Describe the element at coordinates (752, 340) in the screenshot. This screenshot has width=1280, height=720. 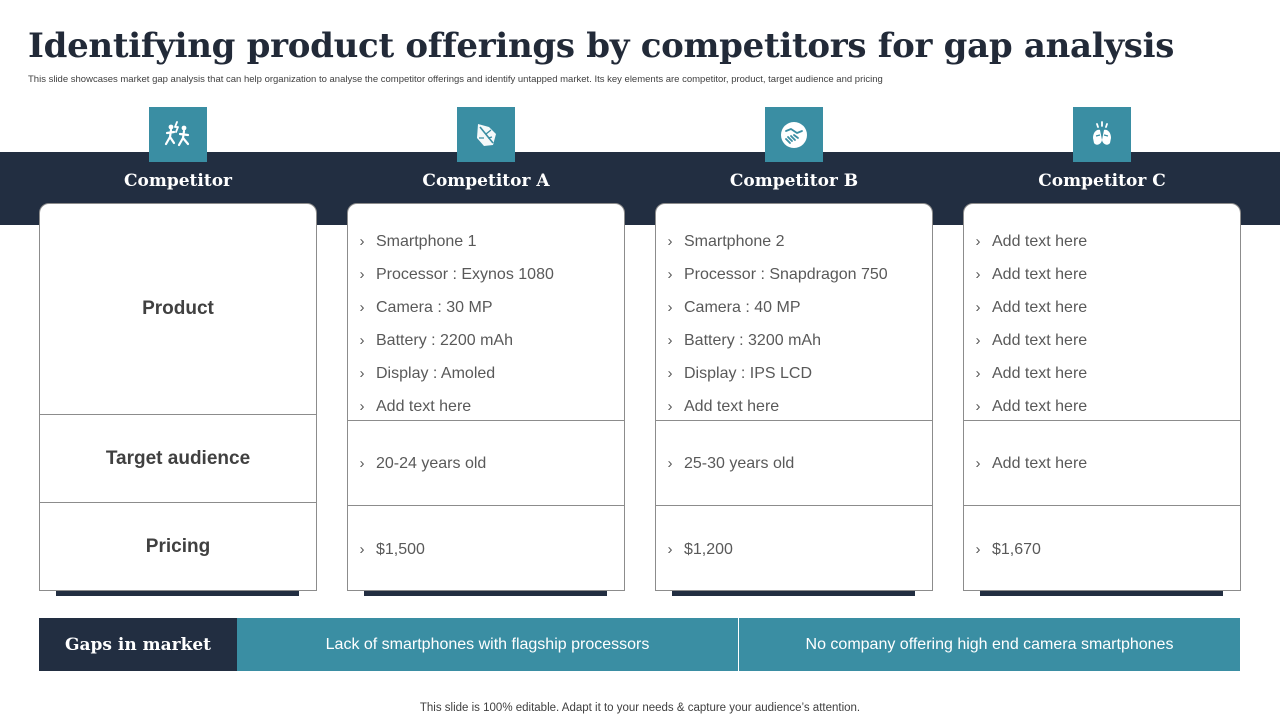
I see `list-item-text: Battery : 3200 mAh` at that location.